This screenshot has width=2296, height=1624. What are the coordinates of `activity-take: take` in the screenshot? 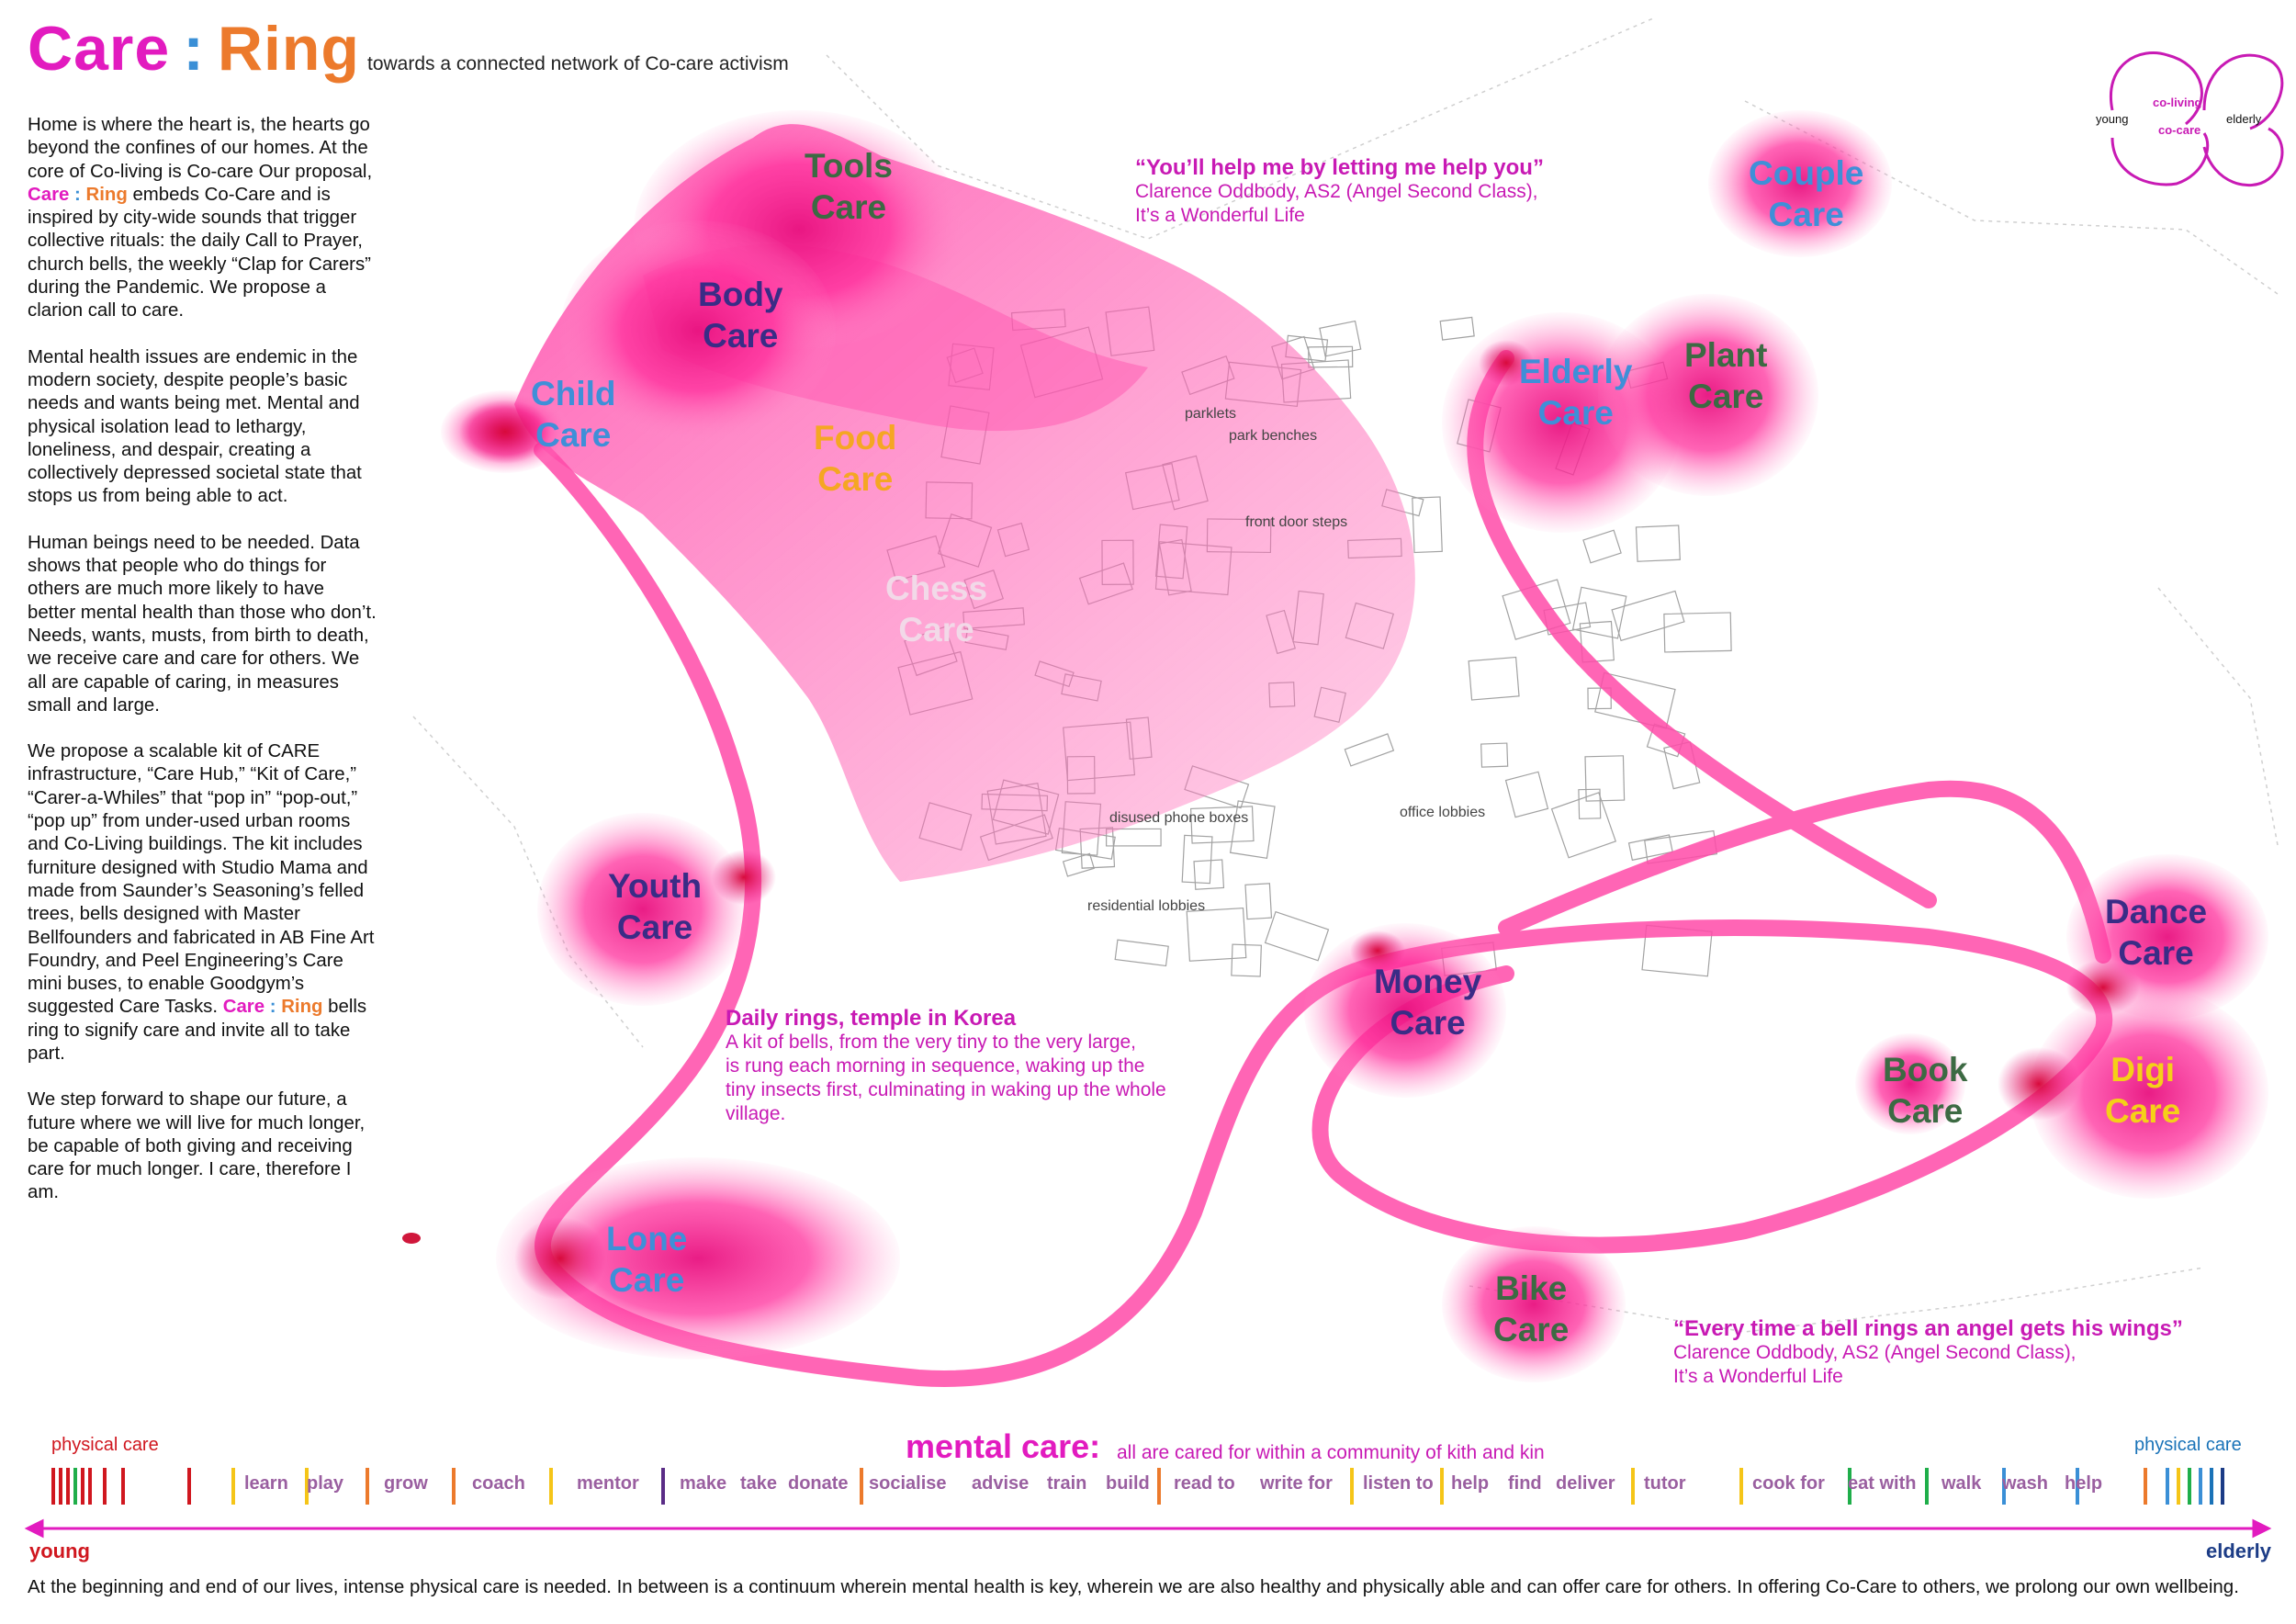 It's located at (759, 1483).